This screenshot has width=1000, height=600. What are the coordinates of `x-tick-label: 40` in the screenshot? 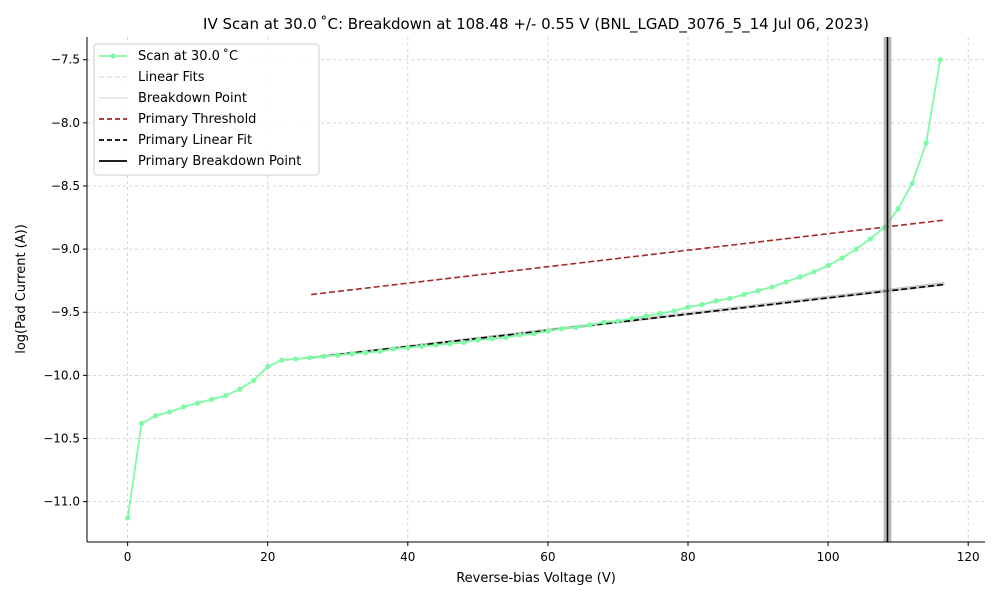 It's located at (407, 557).